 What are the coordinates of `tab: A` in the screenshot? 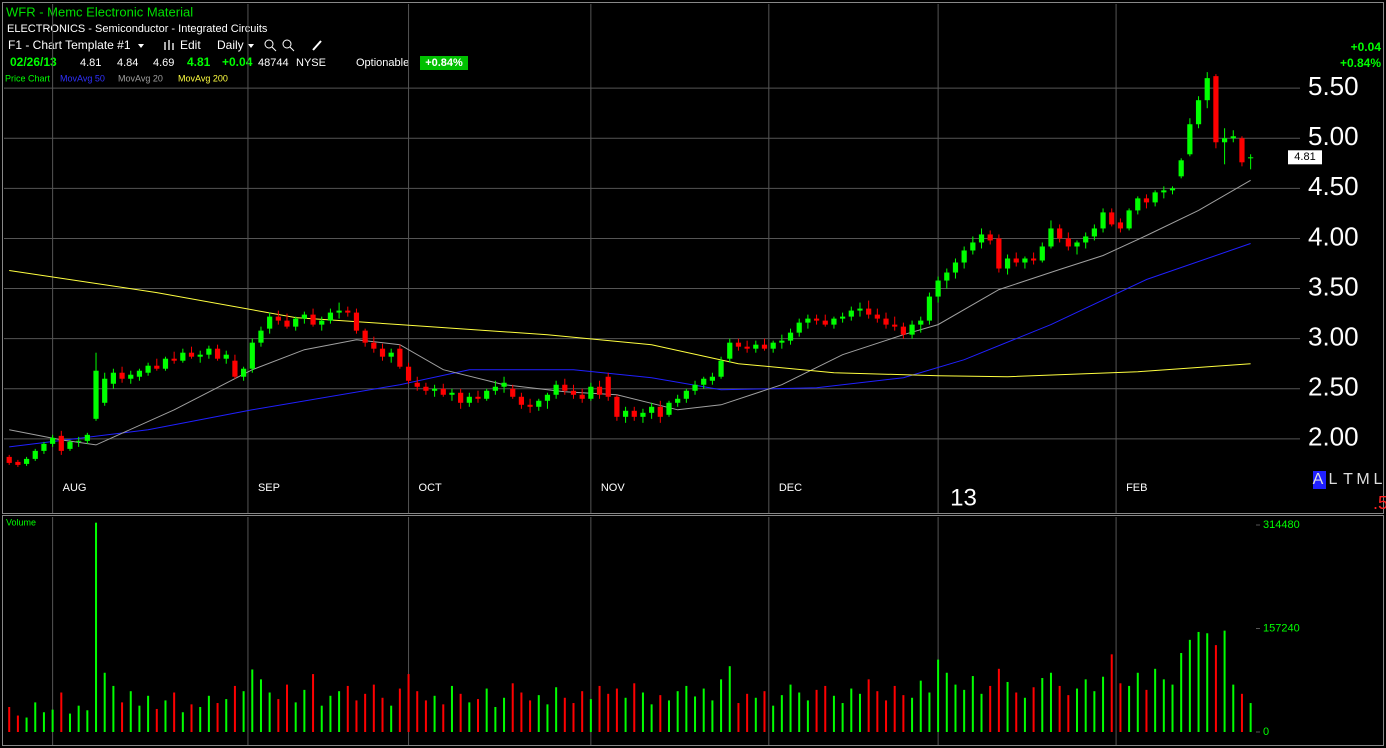 It's located at (1318, 479).